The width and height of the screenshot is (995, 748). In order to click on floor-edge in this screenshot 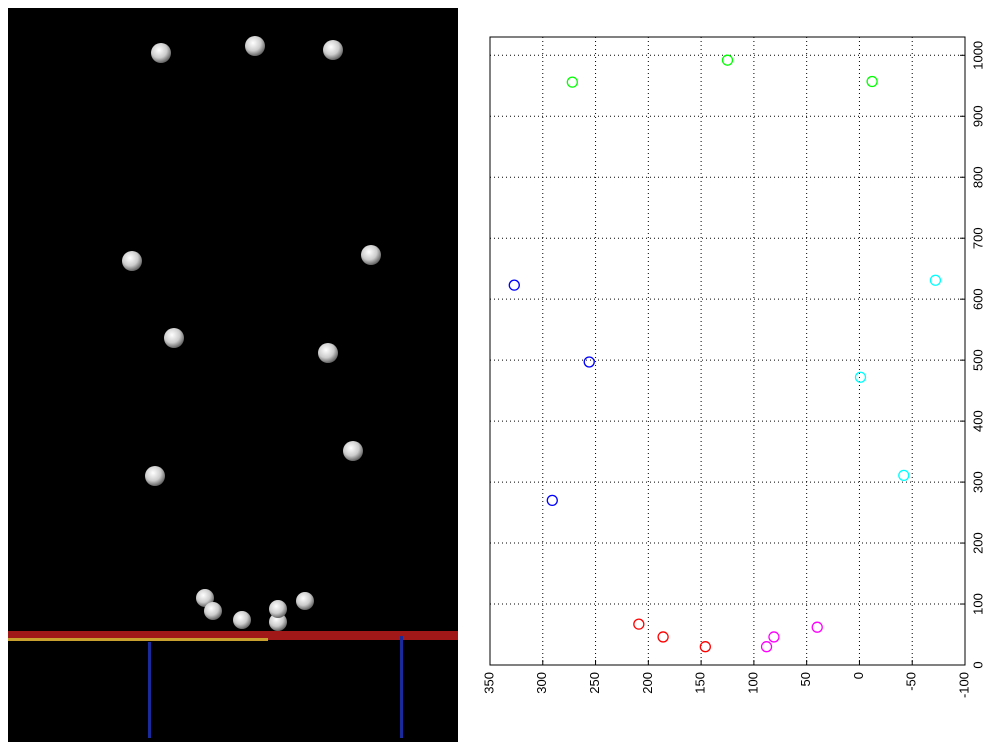, I will do `click(233, 635)`.